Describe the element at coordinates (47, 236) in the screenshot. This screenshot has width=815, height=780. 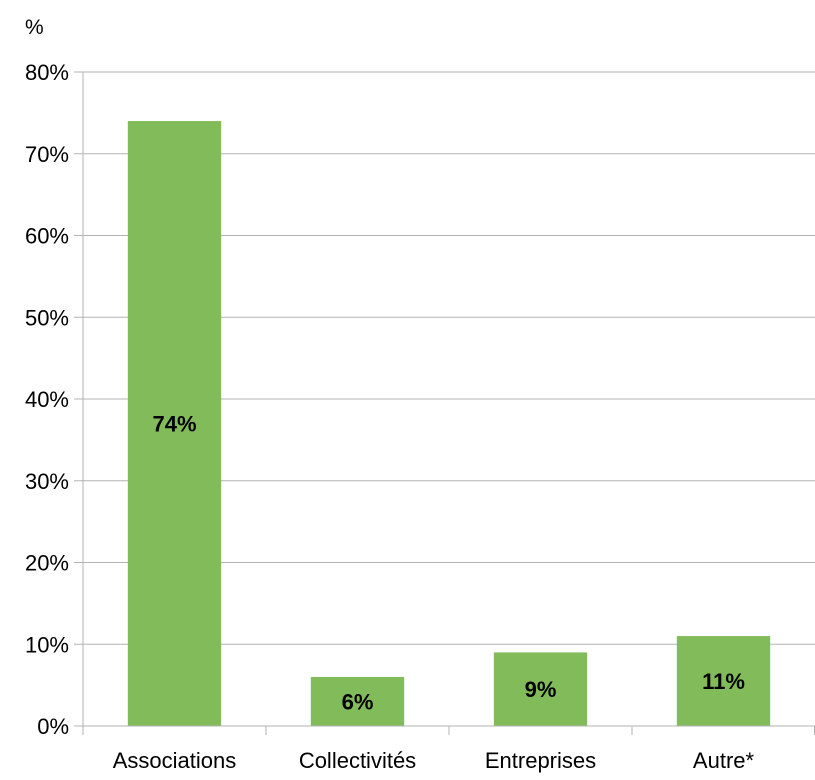
I see `y-tick-label: 60%` at that location.